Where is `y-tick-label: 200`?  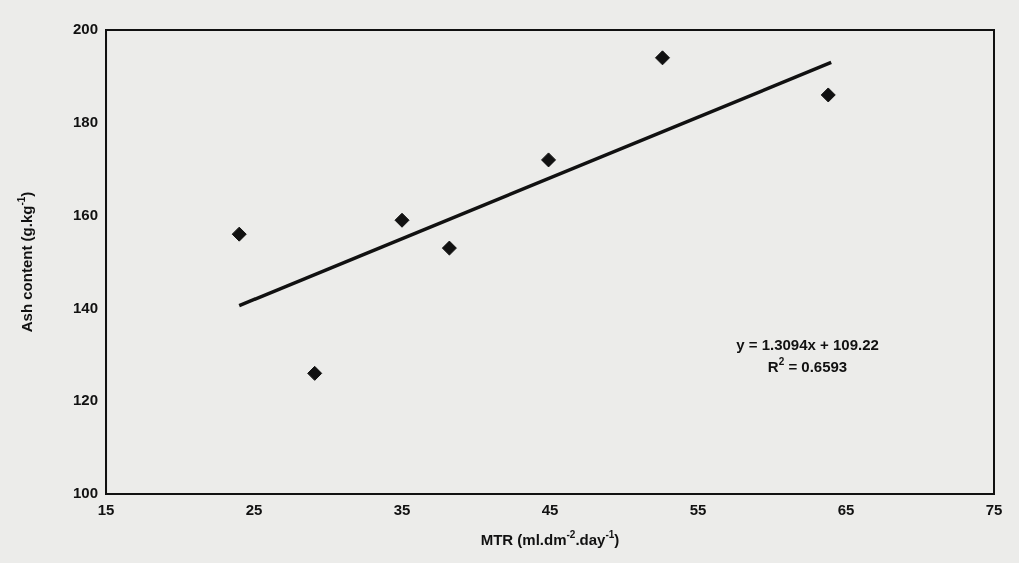
y-tick-label: 200 is located at coordinates (86, 29).